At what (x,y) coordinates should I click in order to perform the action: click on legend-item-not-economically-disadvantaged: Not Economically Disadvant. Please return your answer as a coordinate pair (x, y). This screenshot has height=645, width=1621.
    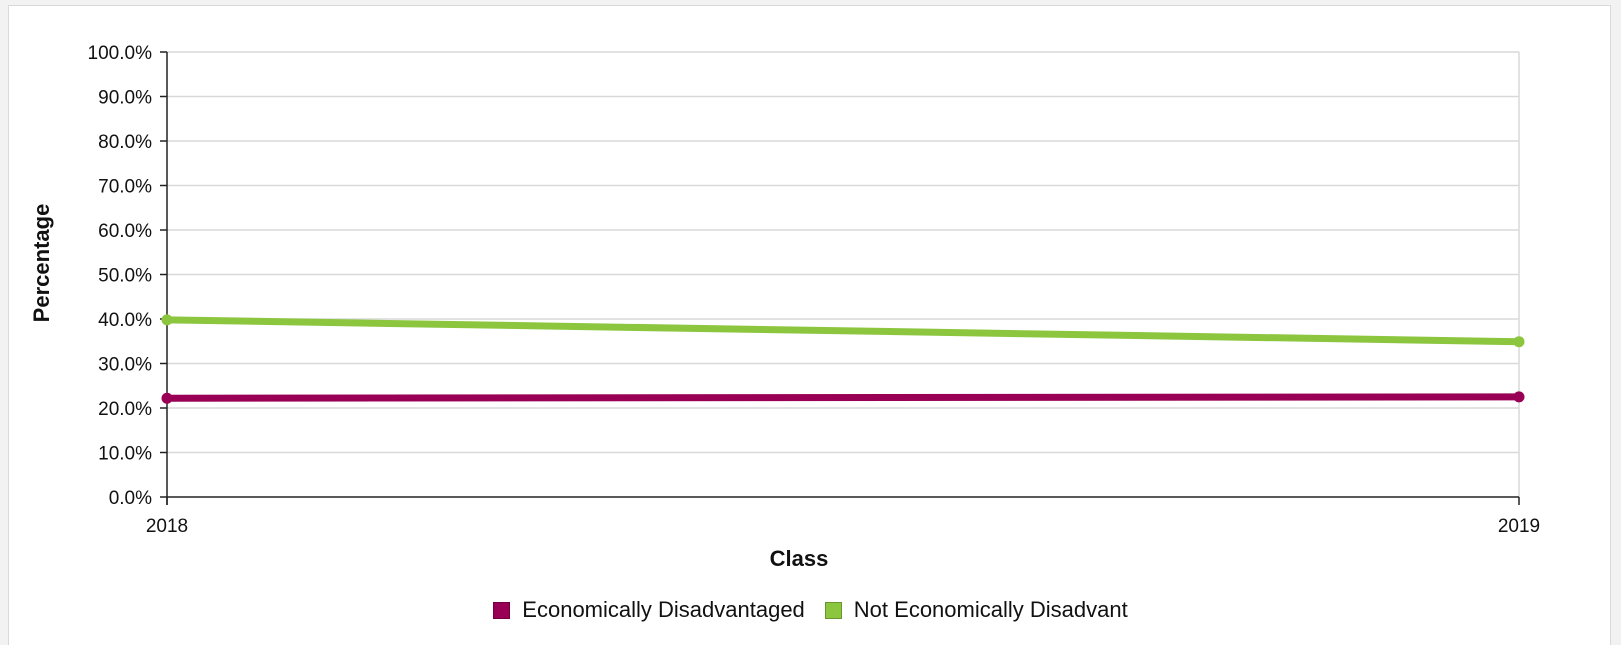
    Looking at the image, I should click on (976, 610).